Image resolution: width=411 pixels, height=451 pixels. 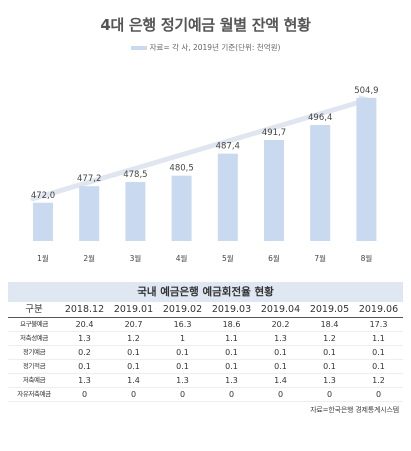 What do you see at coordinates (378, 324) in the screenshot?
I see `table-cell: 17.3` at bounding box center [378, 324].